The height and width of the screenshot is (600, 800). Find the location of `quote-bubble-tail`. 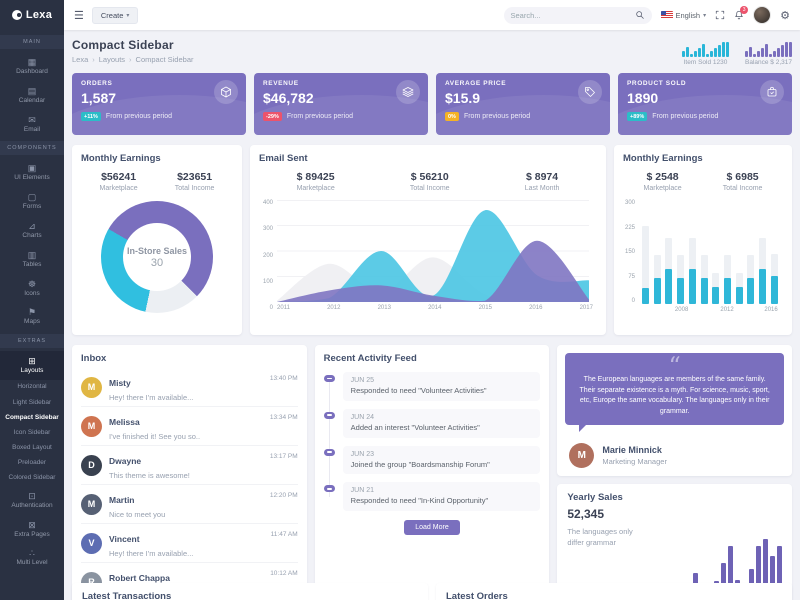

quote-bubble-tail is located at coordinates (583, 432).